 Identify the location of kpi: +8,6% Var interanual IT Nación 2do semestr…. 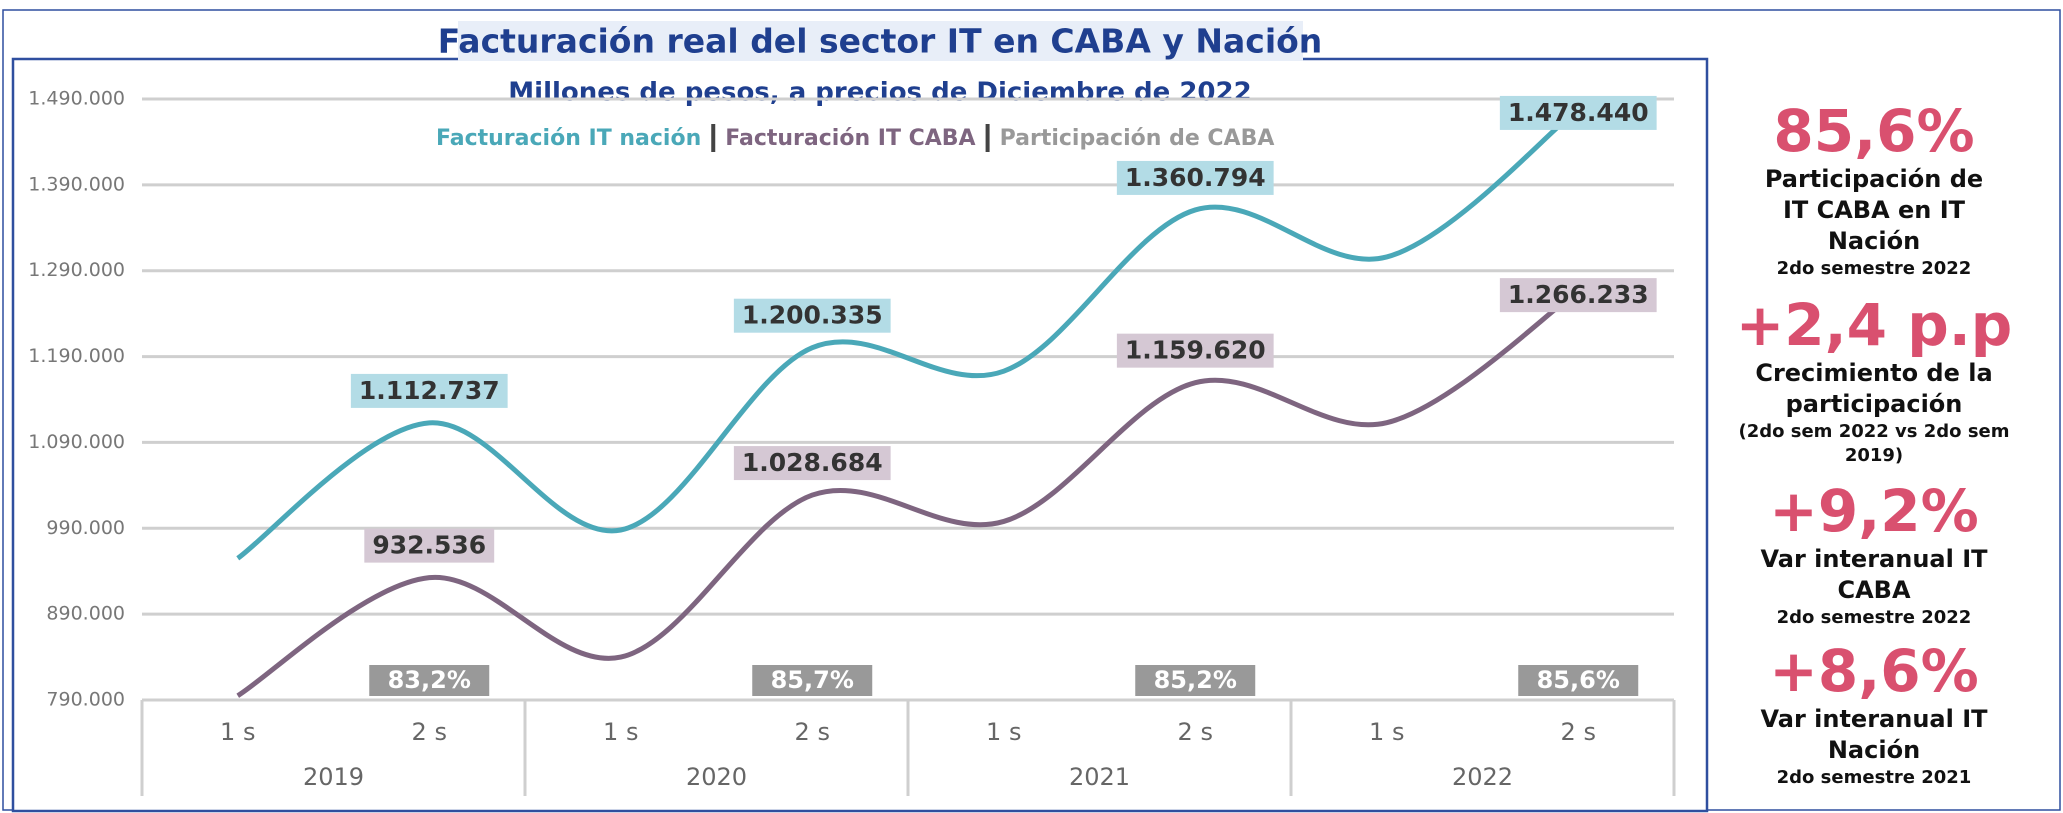
(1874, 714).